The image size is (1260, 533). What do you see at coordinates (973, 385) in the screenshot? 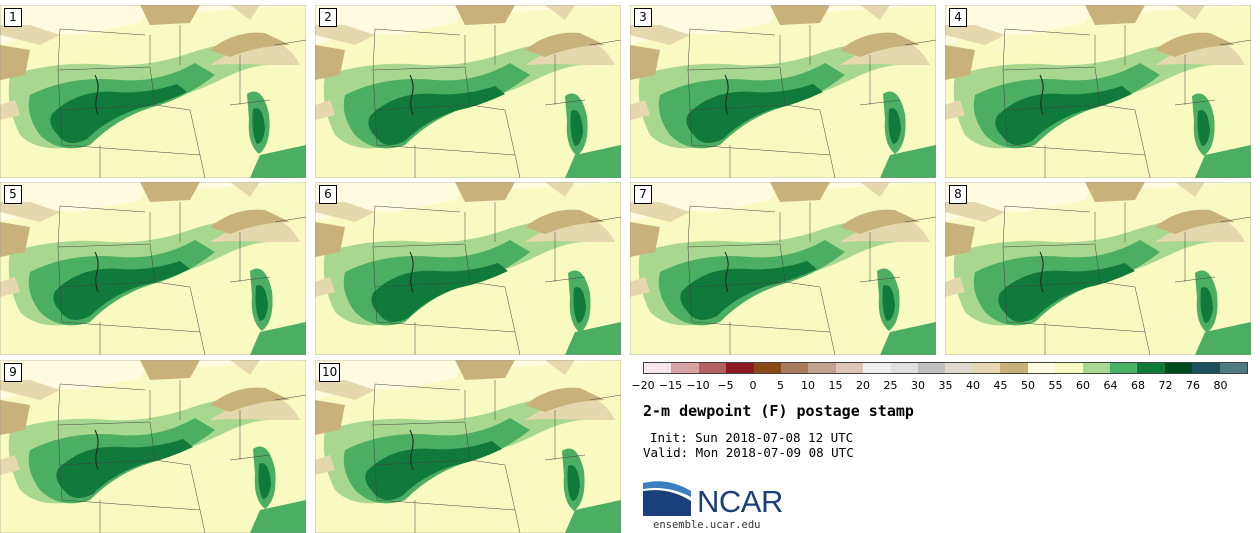
I see `colorbar-tick-label: 40` at bounding box center [973, 385].